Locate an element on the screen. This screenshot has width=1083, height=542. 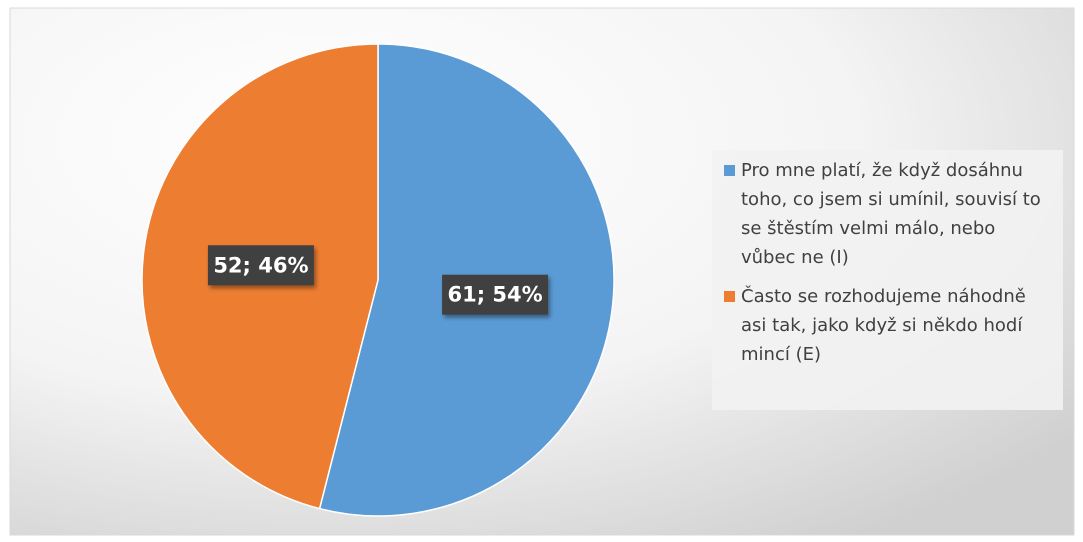
data-label: 52; 46% is located at coordinates (260, 265).